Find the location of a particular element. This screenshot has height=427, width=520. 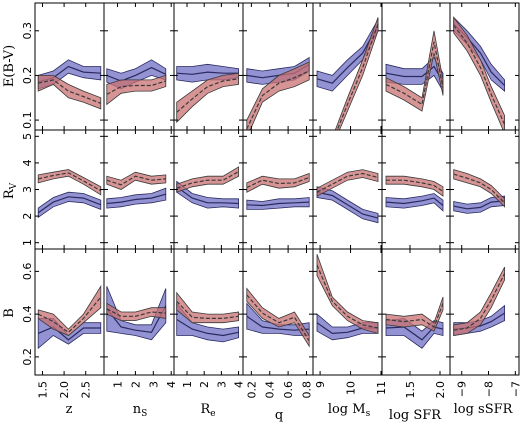

panel-r2-c6: −9 −8 −7 is located at coordinates (484, 322).